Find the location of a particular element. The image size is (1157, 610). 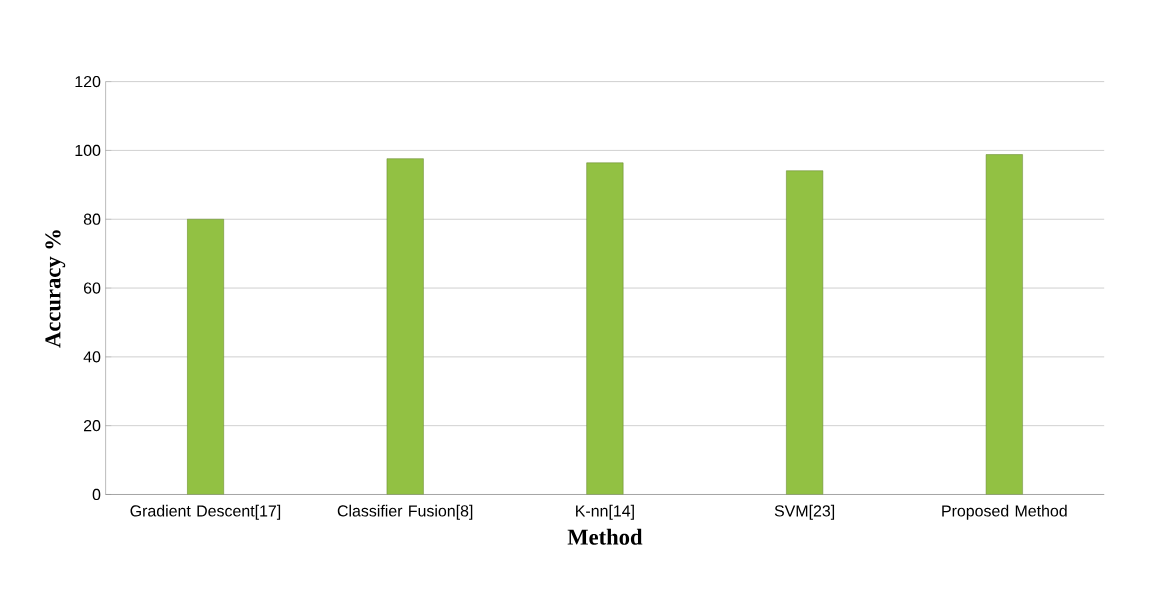

x-tick-label: Proposed Method is located at coordinates (1004, 512).